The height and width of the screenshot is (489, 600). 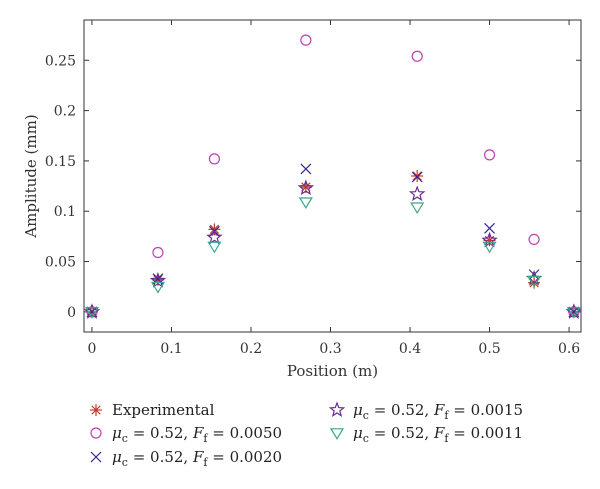 What do you see at coordinates (197, 458) in the screenshot?
I see `legend-label: μc = 0.52, Ff = 0.0020` at bounding box center [197, 458].